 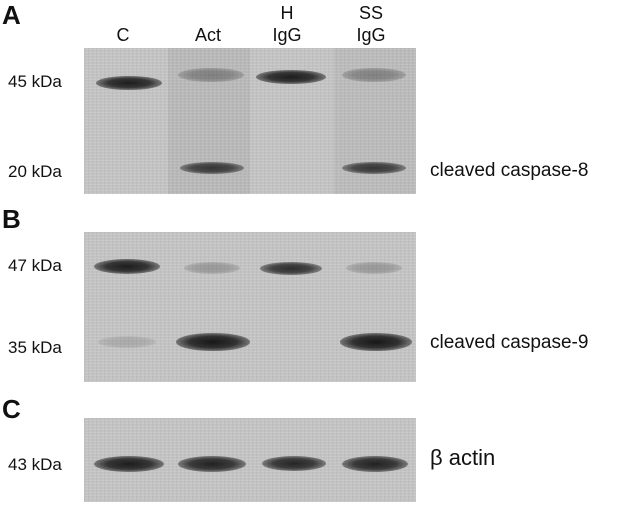 What do you see at coordinates (35, 171) in the screenshot?
I see `mw-label-20kda: 20 kDa` at bounding box center [35, 171].